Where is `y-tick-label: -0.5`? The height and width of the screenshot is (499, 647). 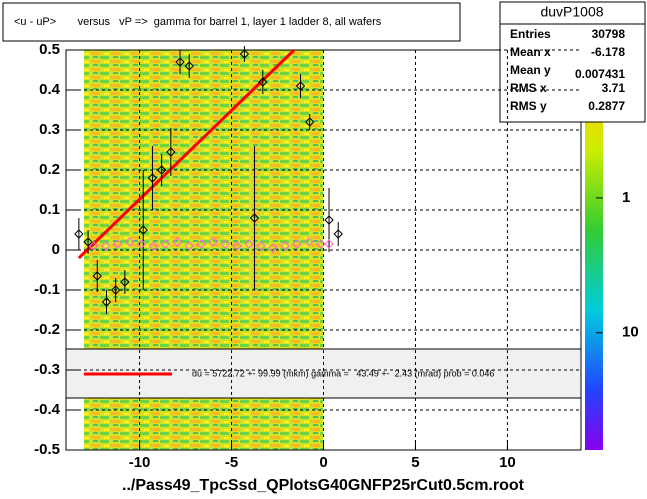 y-tick-label: -0.5 is located at coordinates (47, 449).